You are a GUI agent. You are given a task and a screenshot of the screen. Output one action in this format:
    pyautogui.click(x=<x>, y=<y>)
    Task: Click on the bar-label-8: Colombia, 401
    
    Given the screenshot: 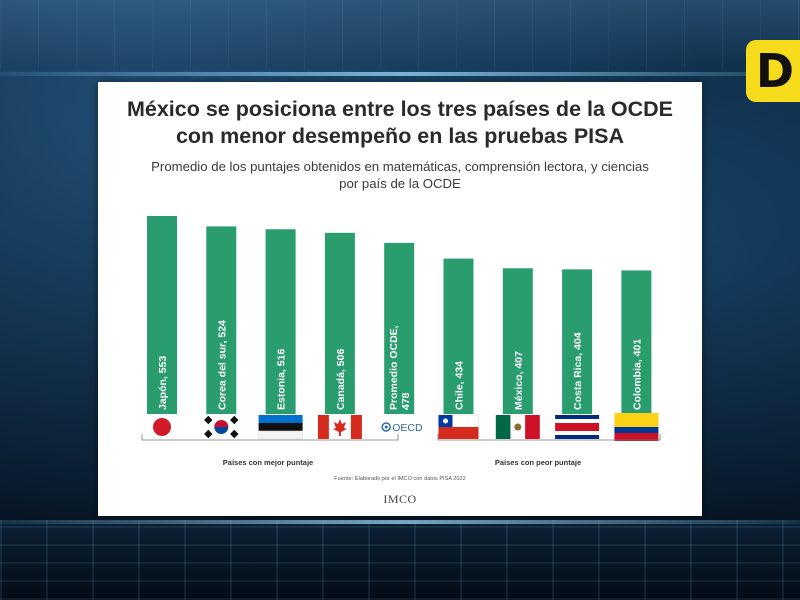 What is the action you would take?
    pyautogui.click(x=637, y=374)
    